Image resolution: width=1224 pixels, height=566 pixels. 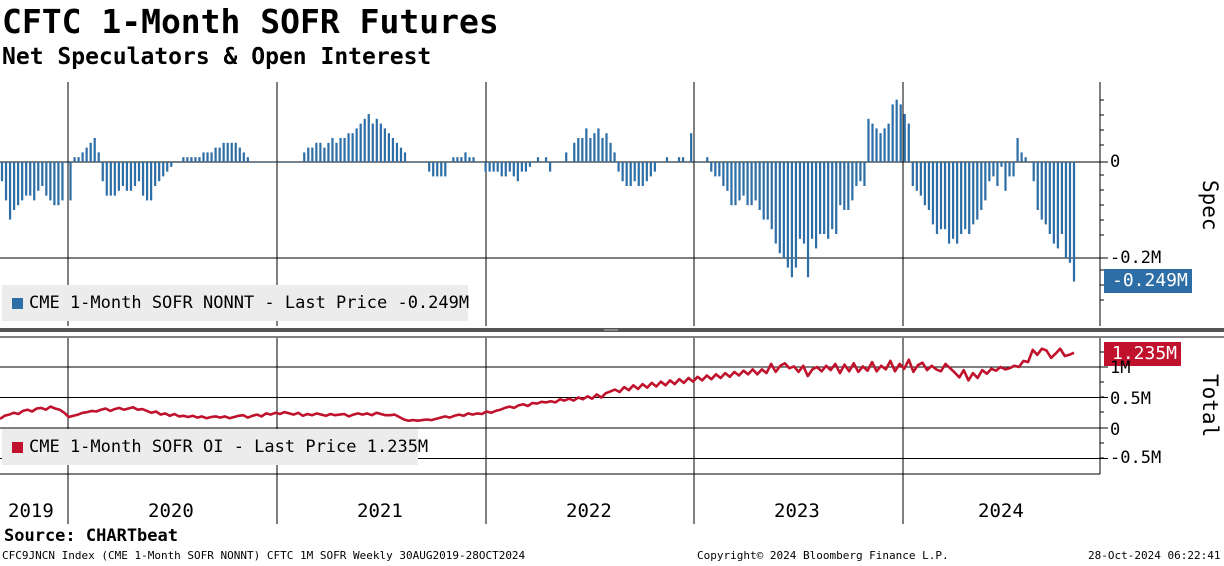 I want to click on oi-ytick-1m: 1M, so click(x=1120, y=368).